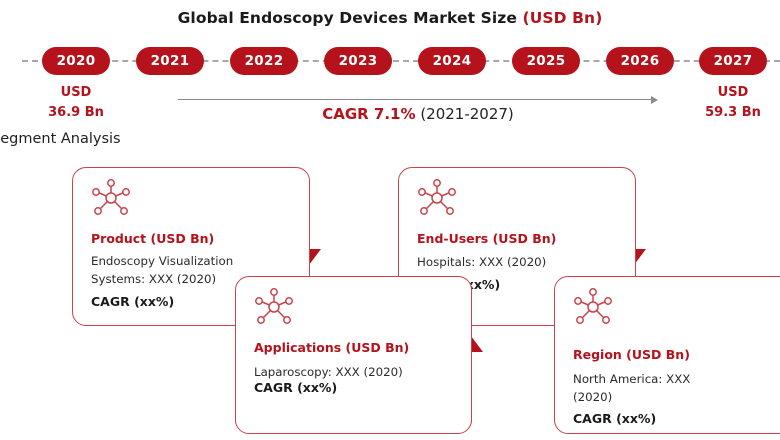  What do you see at coordinates (369, 114) in the screenshot?
I see `cagr-value: CAGR 7.1%` at bounding box center [369, 114].